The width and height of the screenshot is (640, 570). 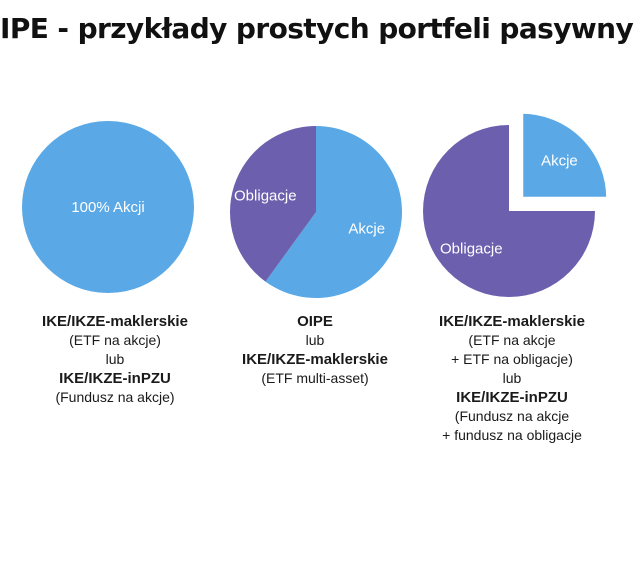 What do you see at coordinates (333, 212) in the screenshot?
I see `pie2-slice-akcje` at bounding box center [333, 212].